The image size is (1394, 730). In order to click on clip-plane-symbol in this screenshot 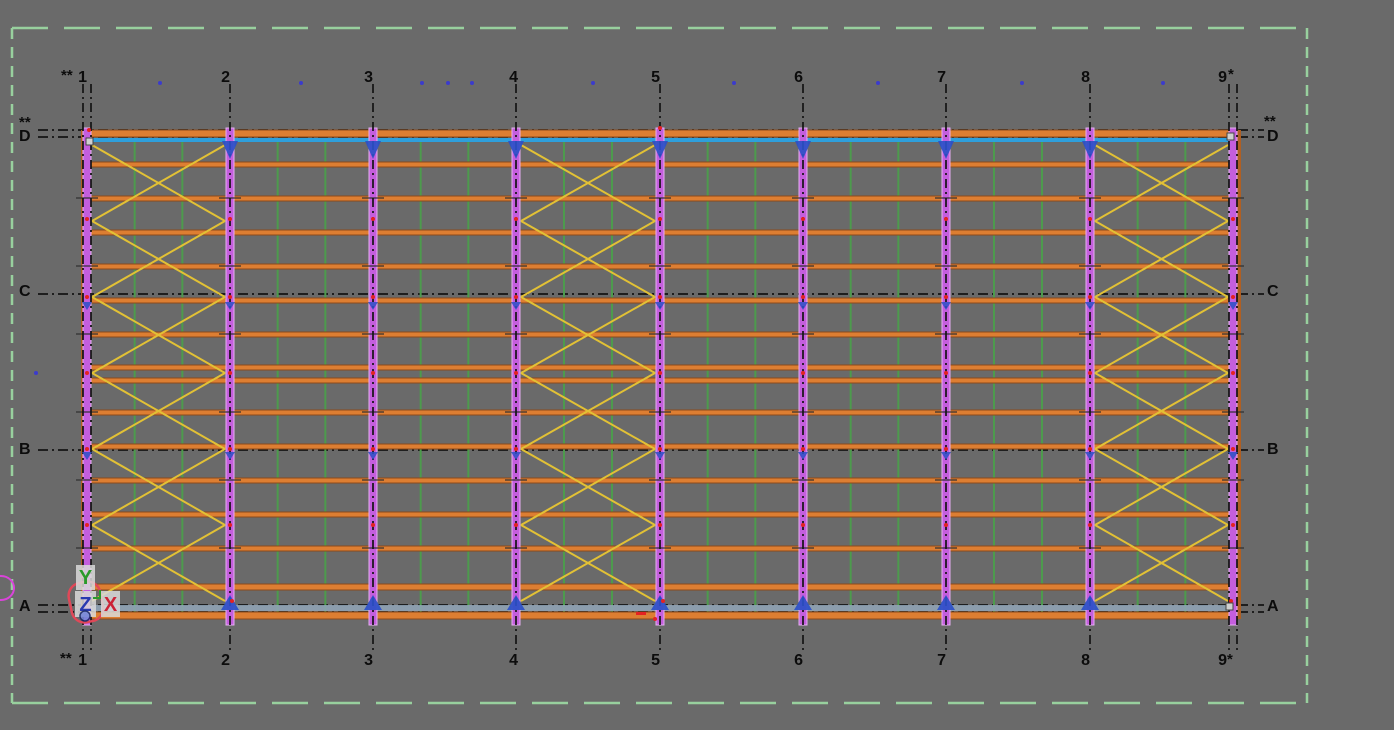, I will do `click(7, 588)`.